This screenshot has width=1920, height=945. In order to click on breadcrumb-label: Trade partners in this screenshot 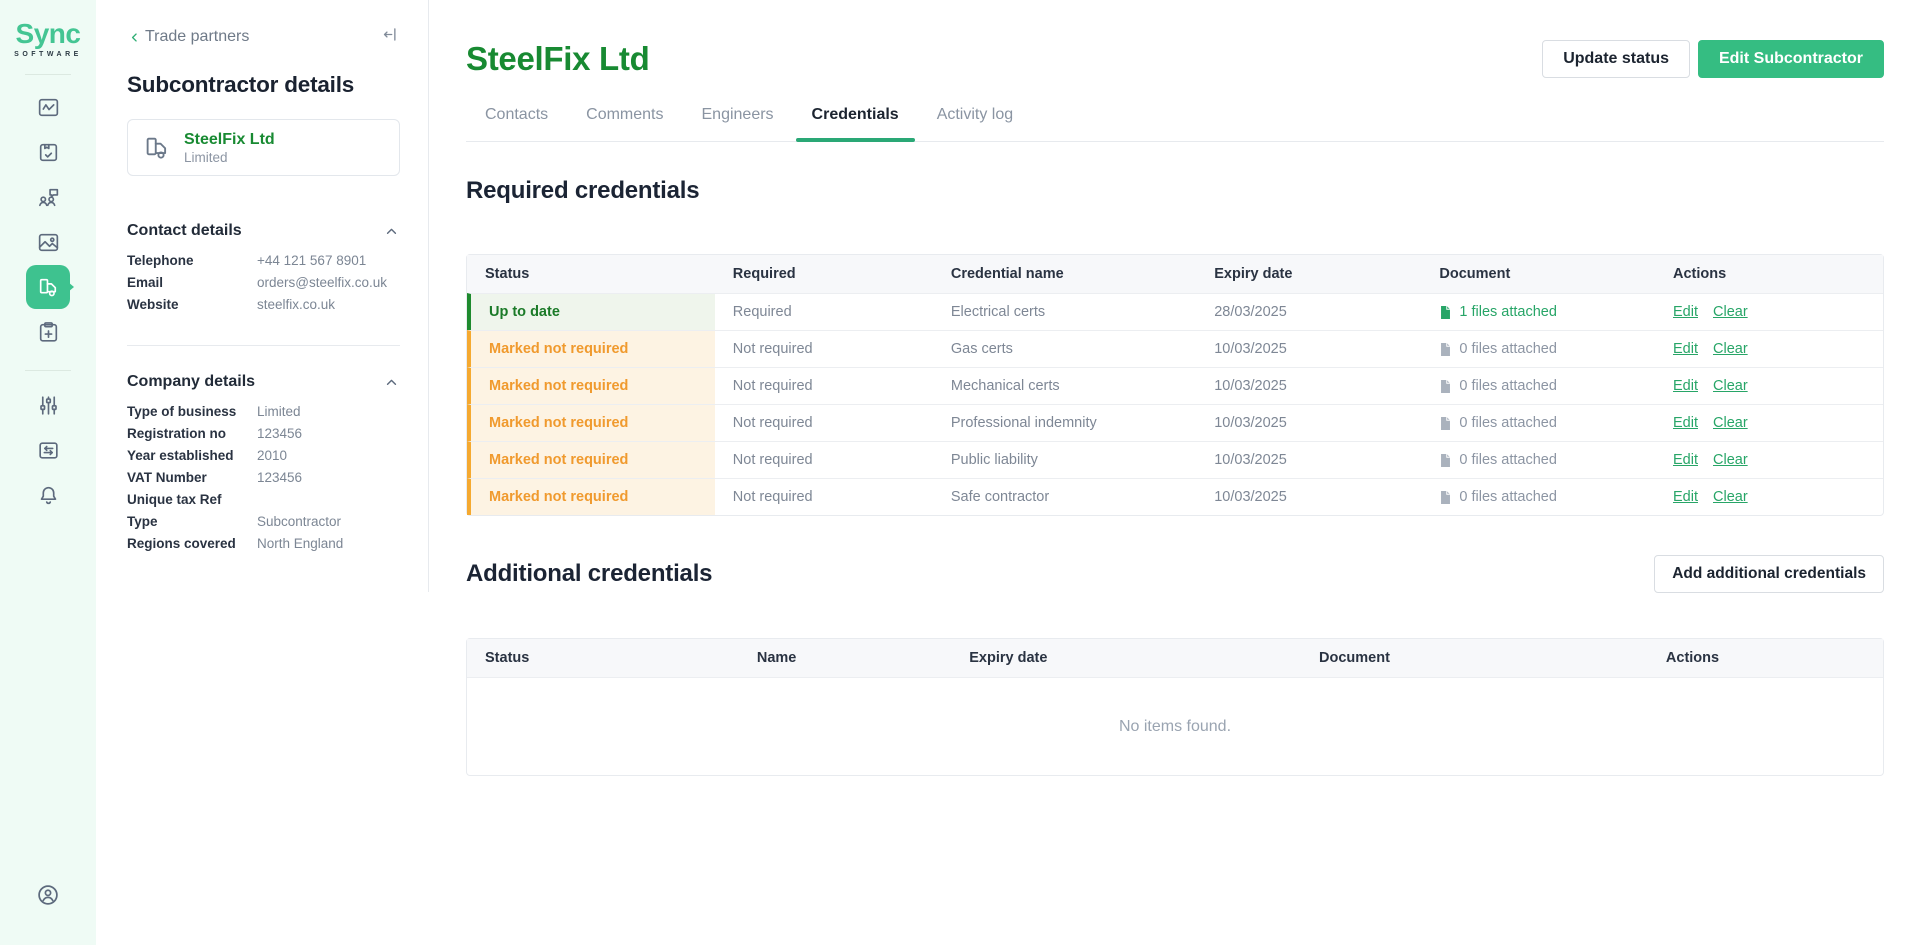, I will do `click(197, 36)`.